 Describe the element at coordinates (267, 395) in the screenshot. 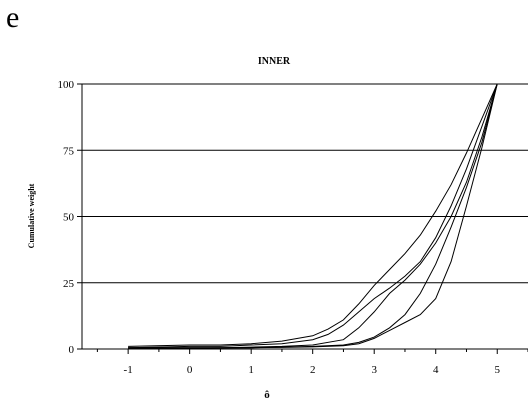

I see `x-axis-title: ô` at that location.